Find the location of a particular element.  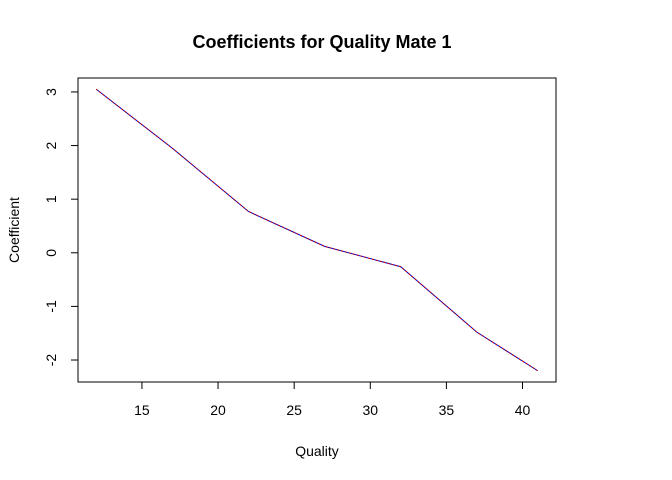

y-tick-label: 3 is located at coordinates (51, 92).